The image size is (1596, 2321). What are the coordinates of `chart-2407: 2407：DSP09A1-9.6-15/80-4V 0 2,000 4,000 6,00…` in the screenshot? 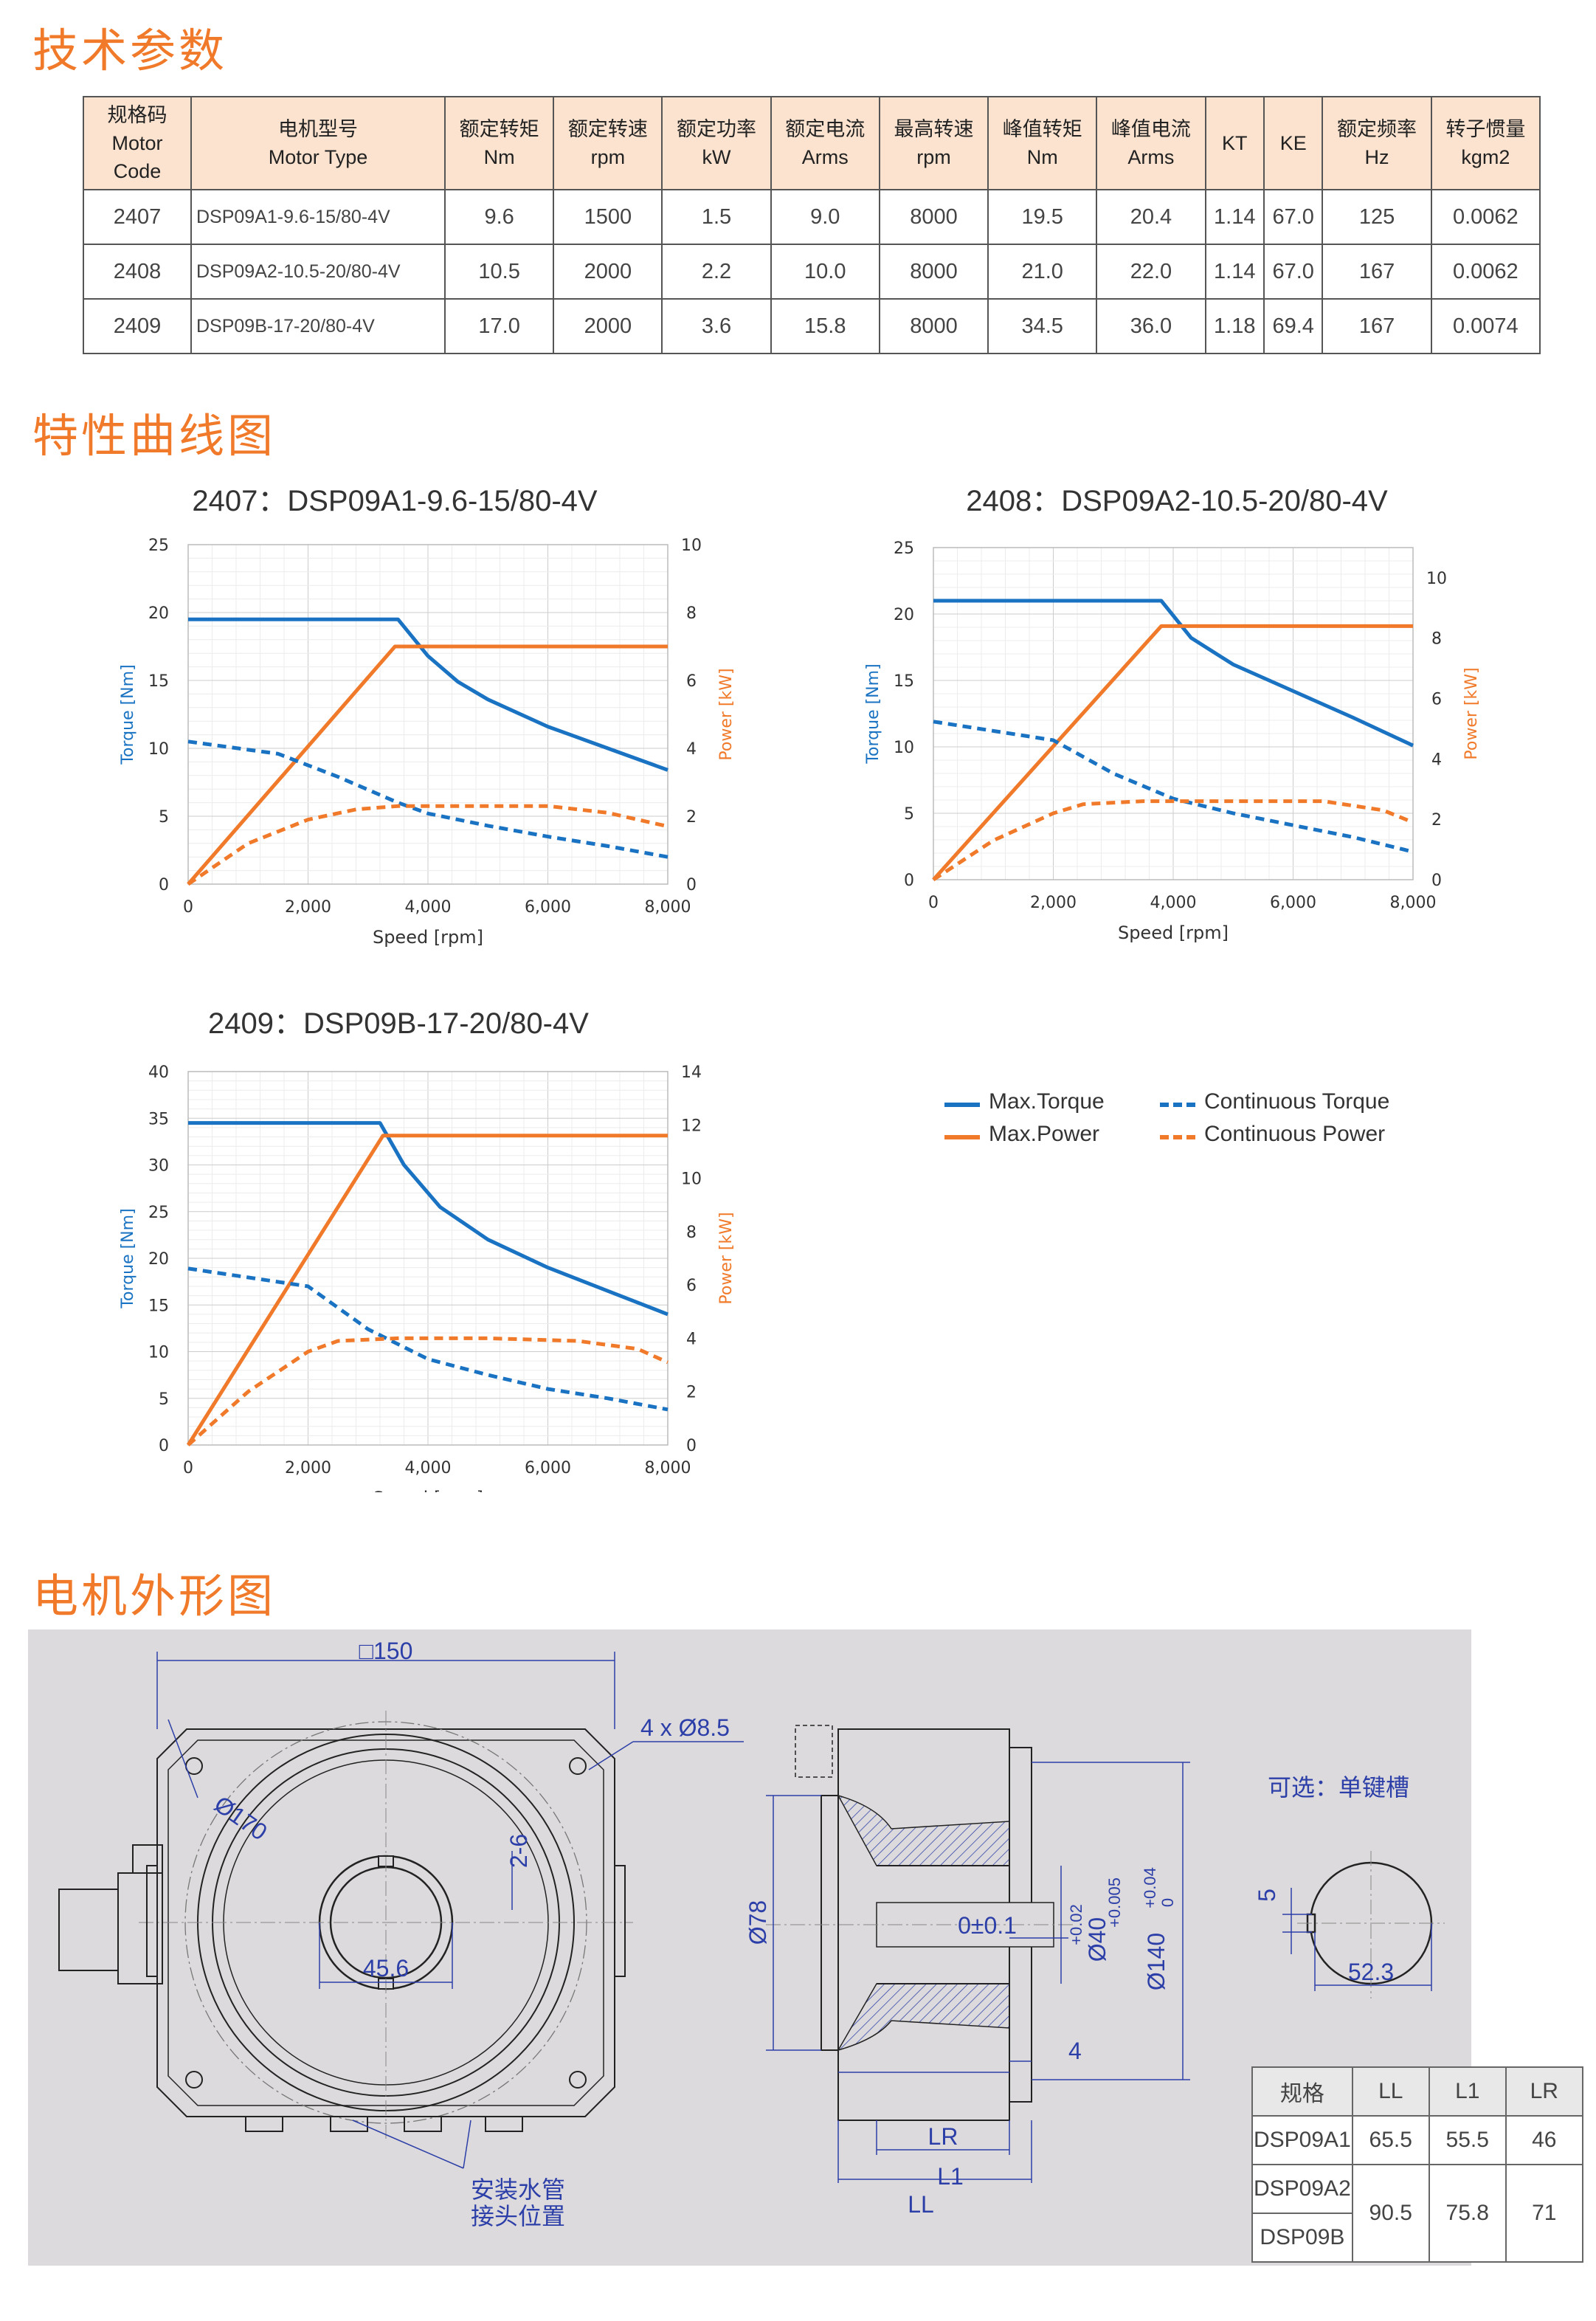 It's located at (427, 716).